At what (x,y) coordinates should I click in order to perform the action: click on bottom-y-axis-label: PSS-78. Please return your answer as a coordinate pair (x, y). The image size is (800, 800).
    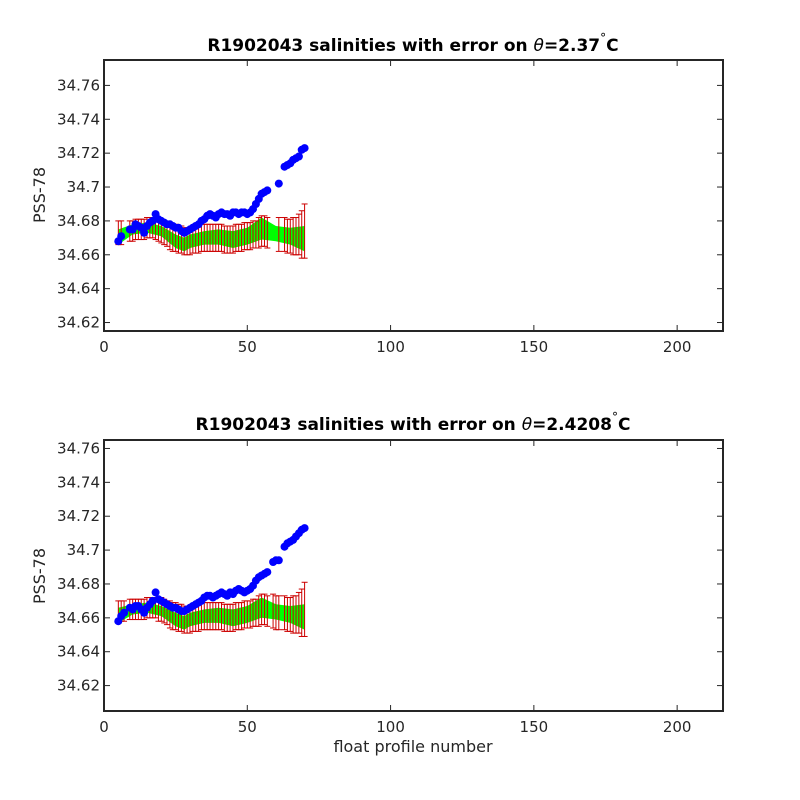
    Looking at the image, I should click on (39, 576).